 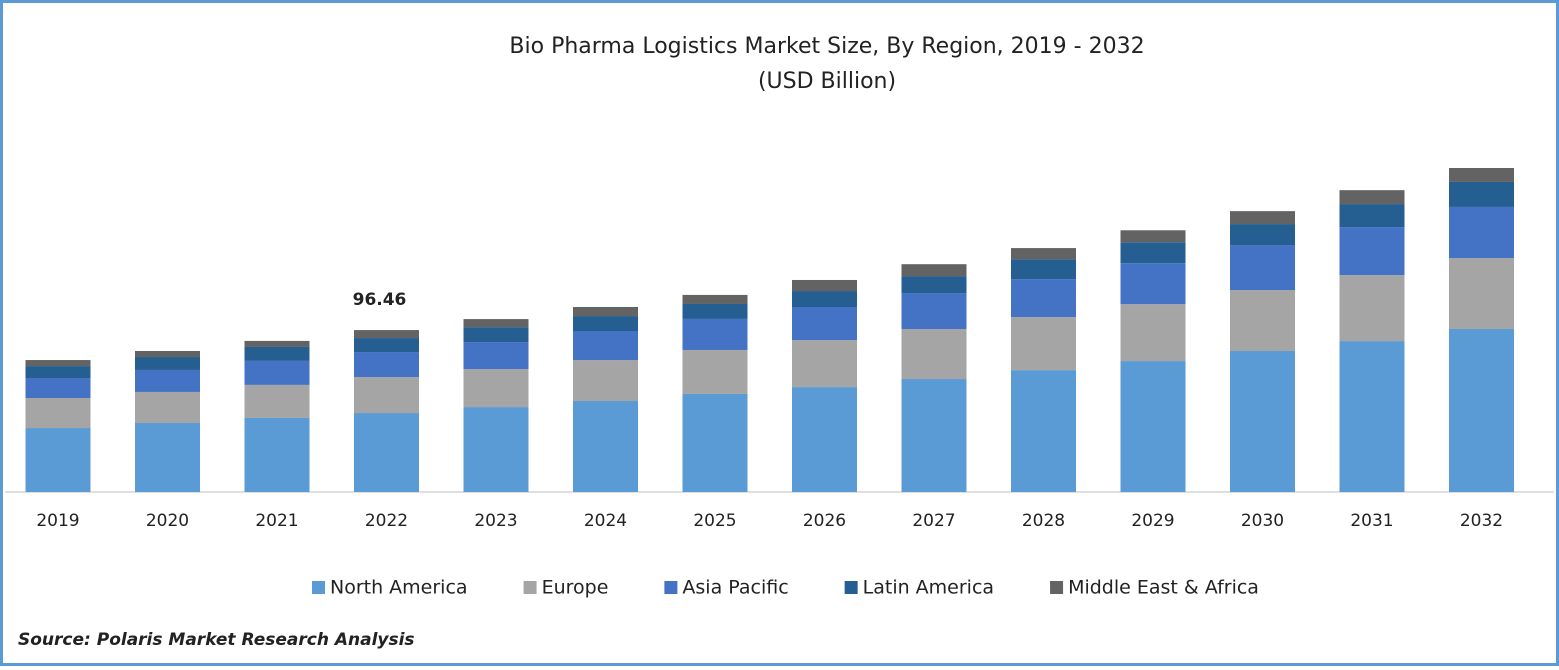 I want to click on x-tick-label: 2029, so click(x=1152, y=521).